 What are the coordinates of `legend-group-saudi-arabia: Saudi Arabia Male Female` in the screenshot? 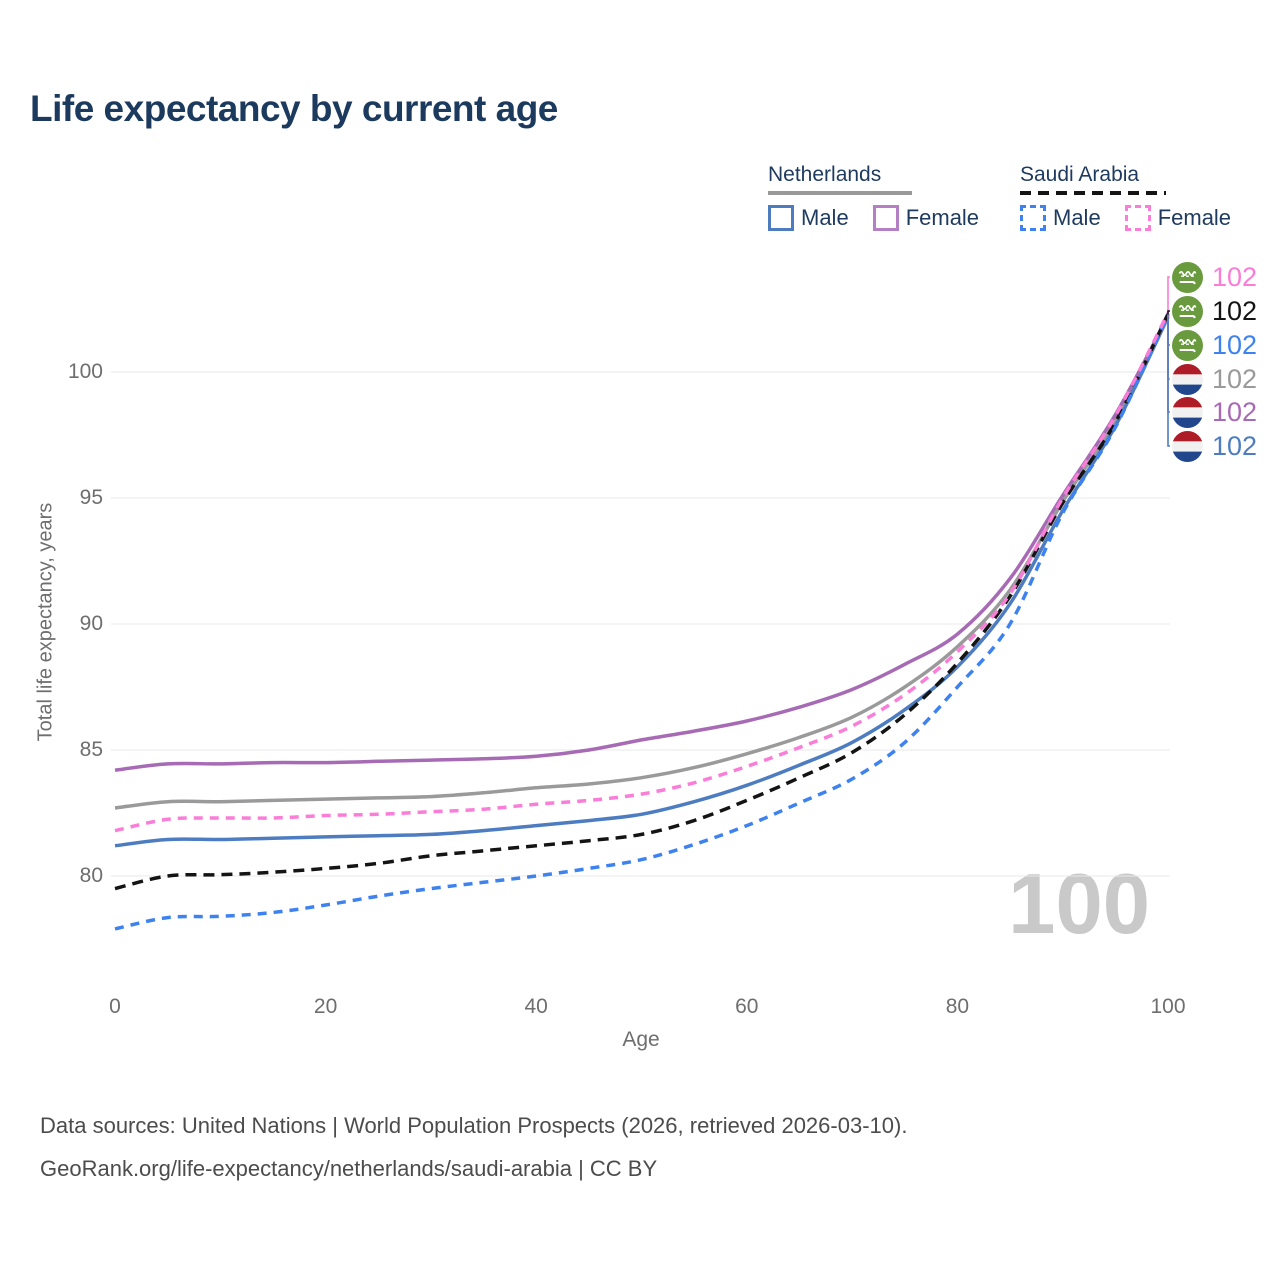 It's located at (1125, 197).